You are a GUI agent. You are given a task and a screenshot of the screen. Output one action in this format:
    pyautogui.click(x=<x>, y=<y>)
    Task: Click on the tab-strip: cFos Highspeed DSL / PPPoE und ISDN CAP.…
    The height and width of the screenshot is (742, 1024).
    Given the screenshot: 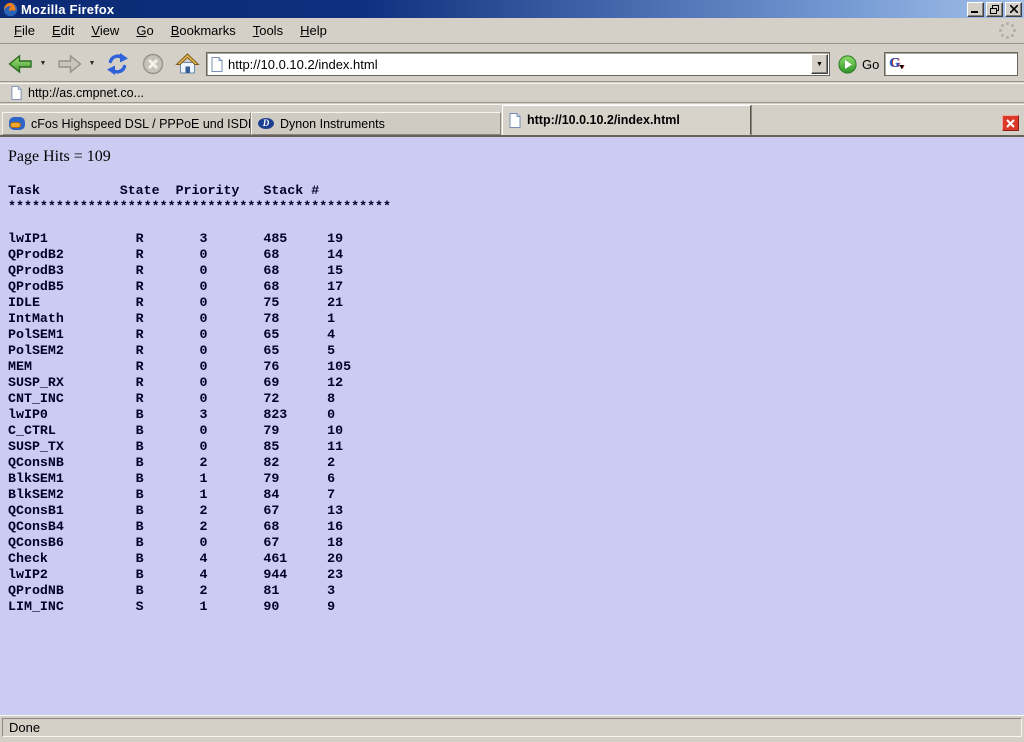 What is the action you would take?
    pyautogui.click(x=512, y=120)
    